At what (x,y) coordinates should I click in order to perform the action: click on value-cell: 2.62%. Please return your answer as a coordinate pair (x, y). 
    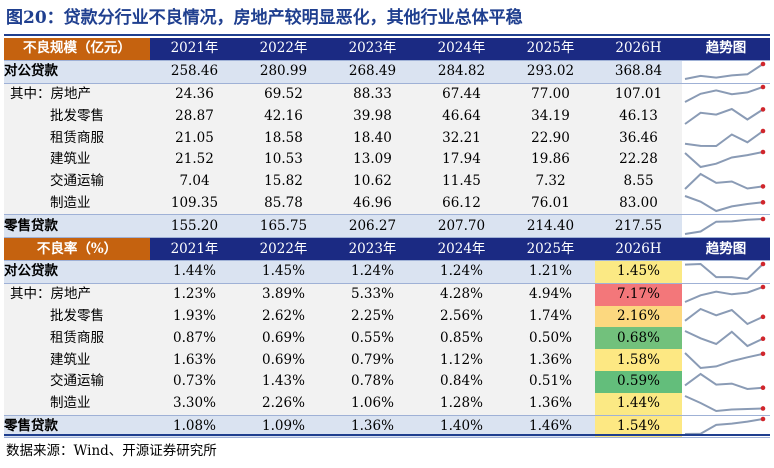
    Looking at the image, I should click on (283, 316).